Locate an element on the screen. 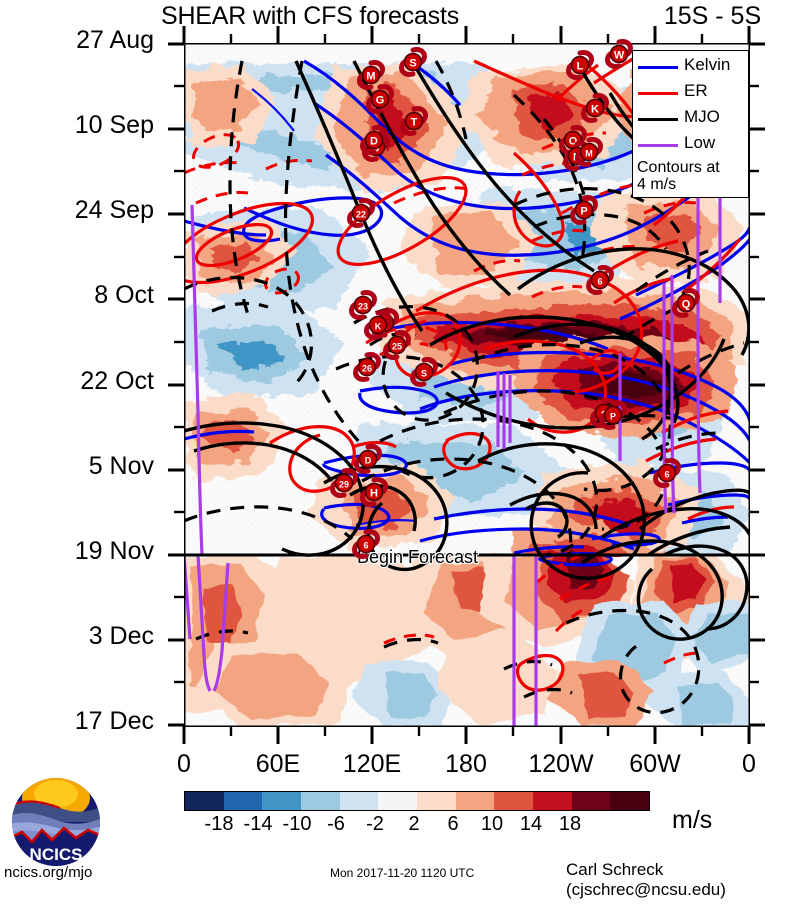 The width and height of the screenshot is (809, 907). legend-swatch-kelvin is located at coordinates (658, 67).